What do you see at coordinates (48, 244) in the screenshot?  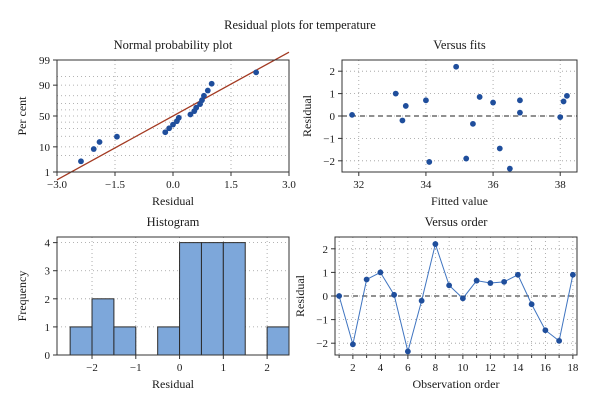 I see `y-tick-label: 4` at bounding box center [48, 244].